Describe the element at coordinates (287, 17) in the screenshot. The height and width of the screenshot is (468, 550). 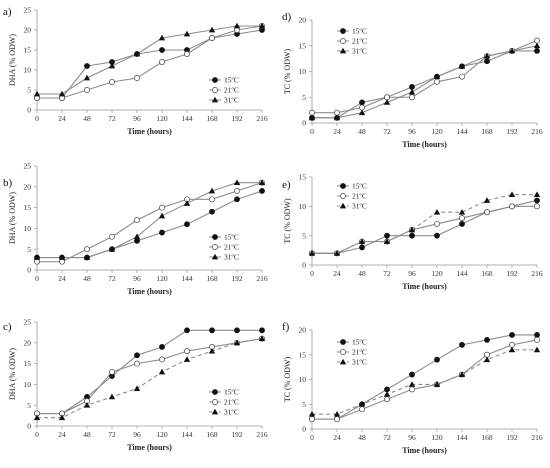
I see `panel-label: d)` at that location.